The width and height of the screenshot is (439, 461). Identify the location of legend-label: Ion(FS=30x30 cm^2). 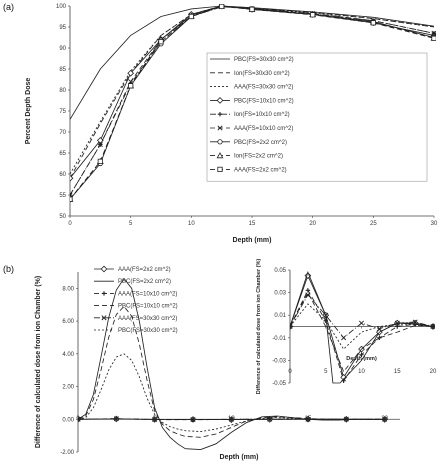
(262, 74).